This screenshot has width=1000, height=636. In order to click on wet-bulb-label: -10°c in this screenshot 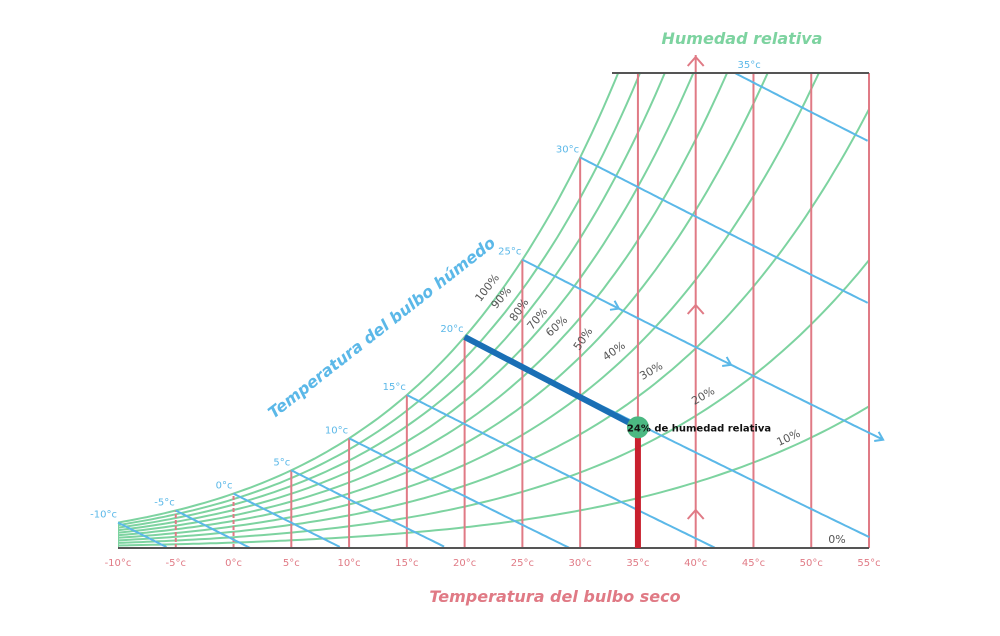, I will do `click(103, 515)`.